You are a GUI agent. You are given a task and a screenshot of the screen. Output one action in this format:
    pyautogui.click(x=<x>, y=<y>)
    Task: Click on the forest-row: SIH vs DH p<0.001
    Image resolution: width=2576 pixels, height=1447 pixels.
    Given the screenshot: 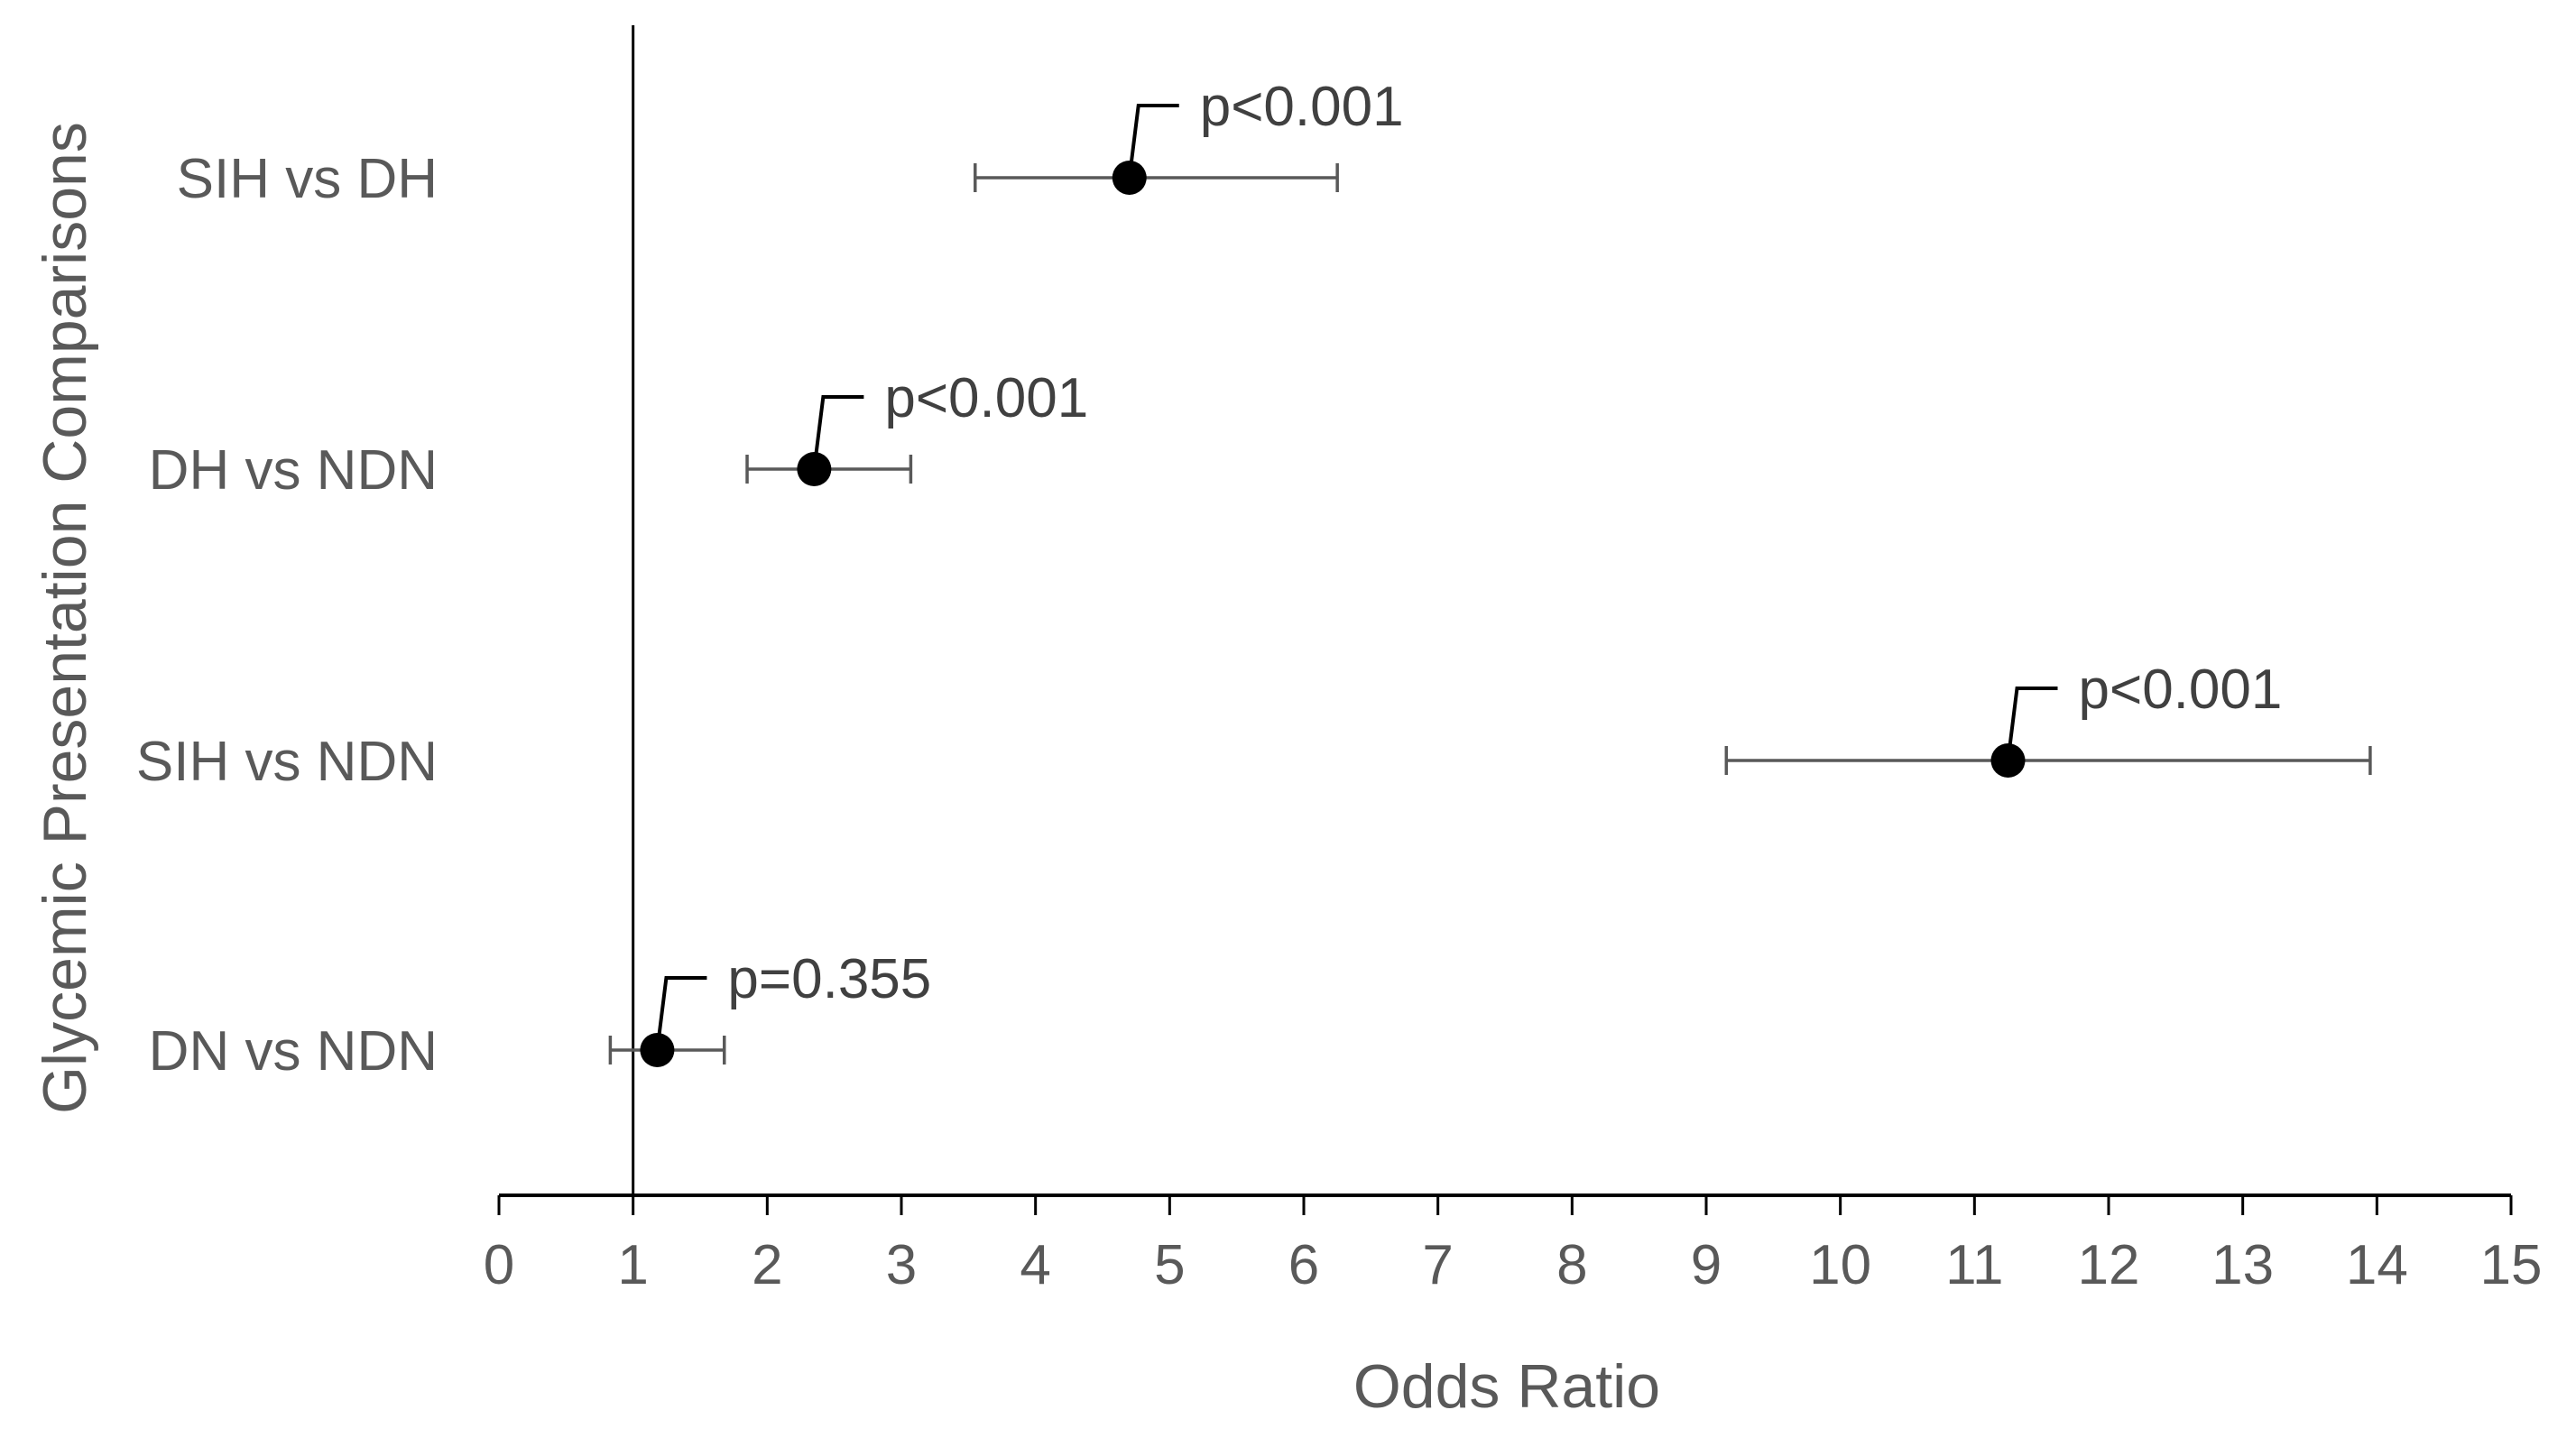 What is the action you would take?
    pyautogui.click(x=790, y=143)
    